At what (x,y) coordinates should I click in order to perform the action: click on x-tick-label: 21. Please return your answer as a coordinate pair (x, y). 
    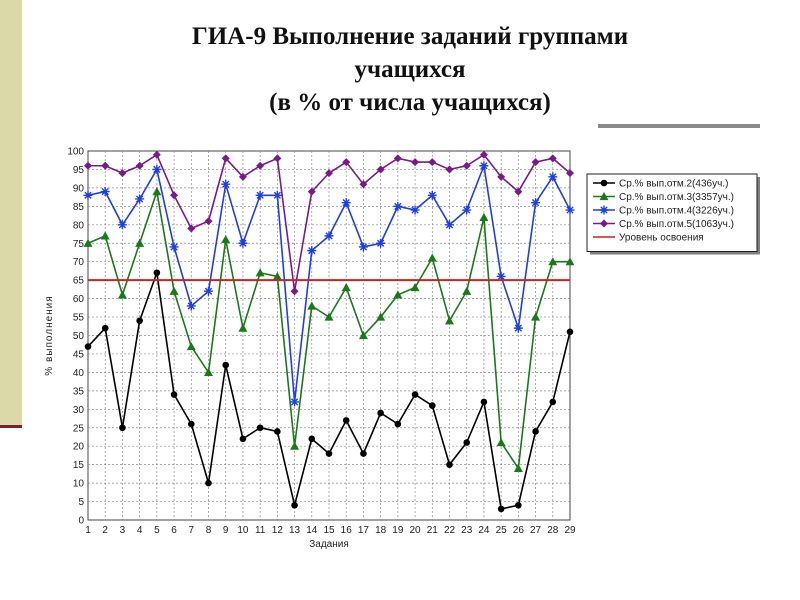
    Looking at the image, I should click on (433, 530).